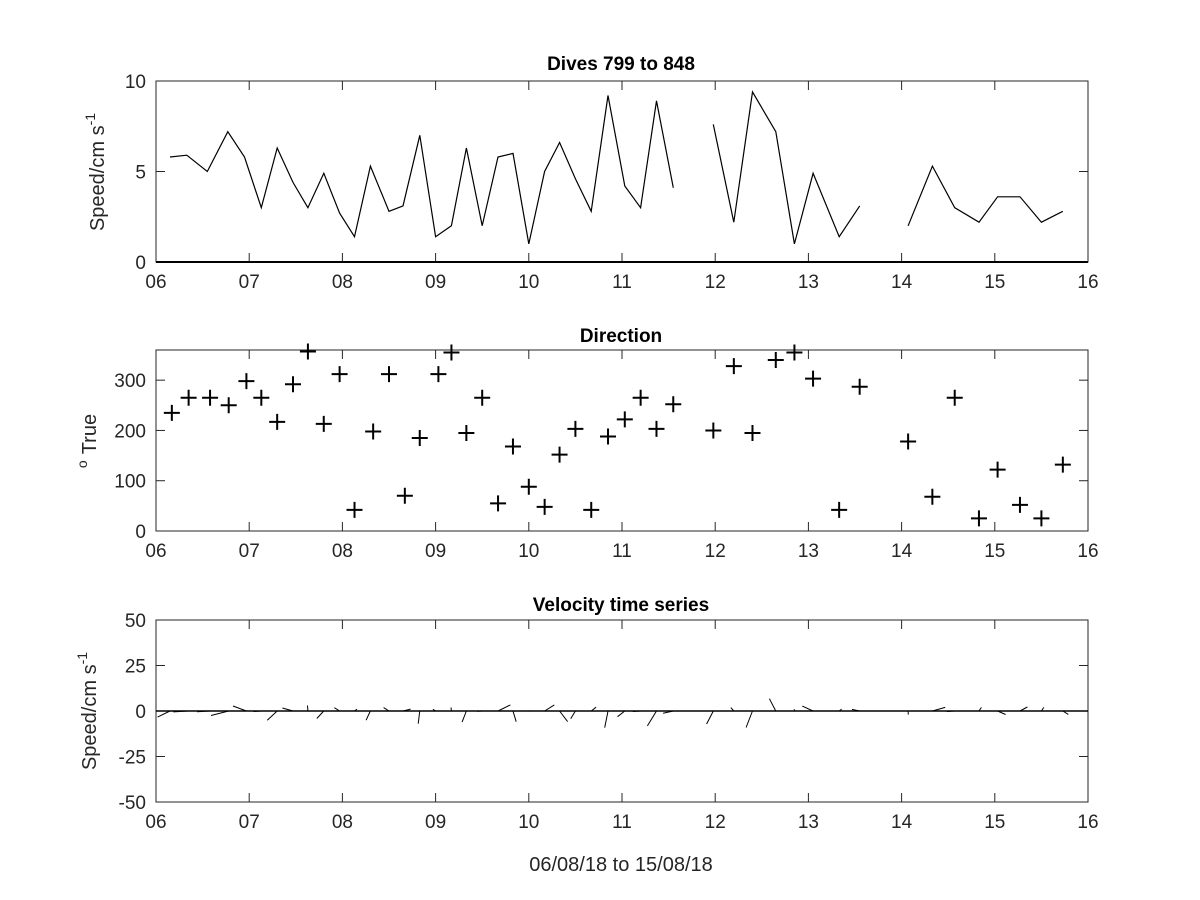 The image size is (1200, 900). Describe the element at coordinates (435, 282) in the screenshot. I see `panel-speed-xtick-label: 09` at that location.